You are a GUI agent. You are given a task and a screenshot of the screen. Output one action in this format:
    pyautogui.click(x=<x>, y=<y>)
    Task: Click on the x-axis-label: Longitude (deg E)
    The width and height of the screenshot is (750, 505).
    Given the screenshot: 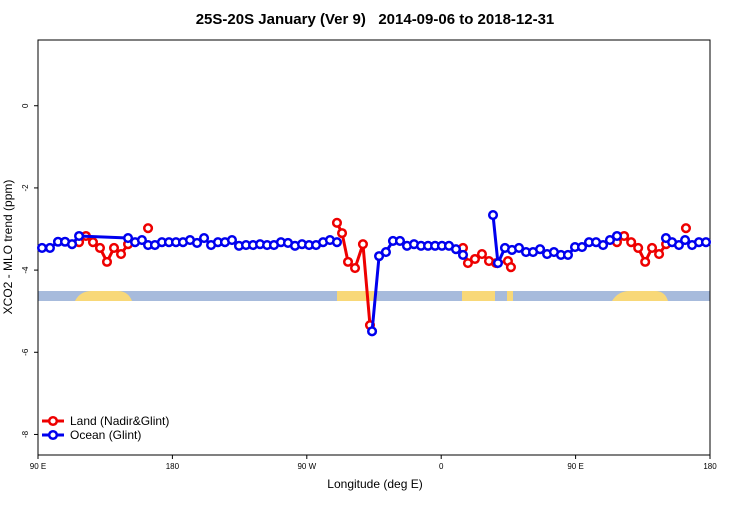 What is the action you would take?
    pyautogui.click(x=374, y=484)
    